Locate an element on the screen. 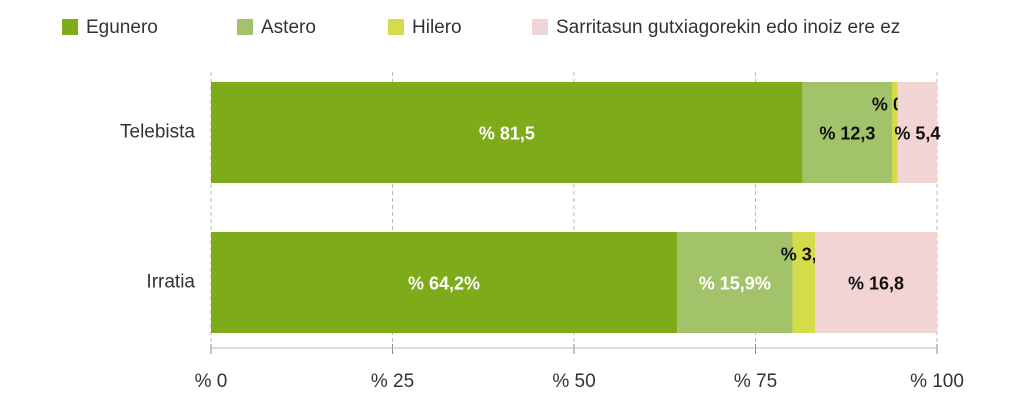  value-label: % 16,8 is located at coordinates (876, 283).